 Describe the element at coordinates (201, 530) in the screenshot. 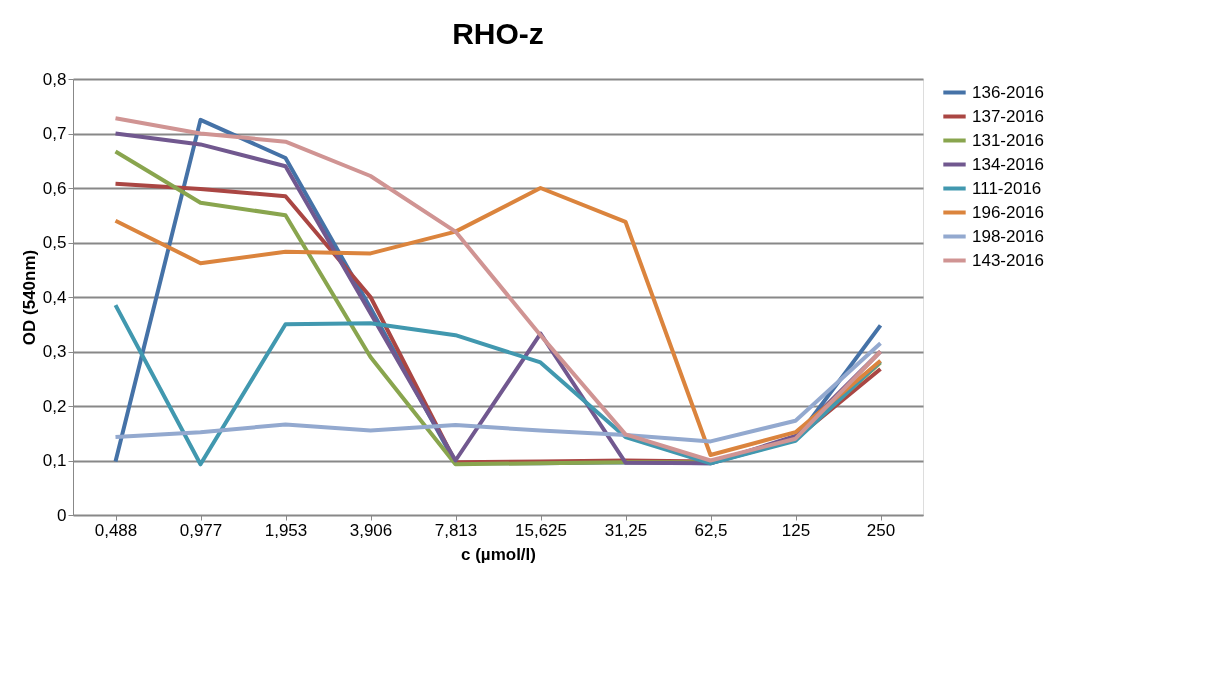

I see `x-tick-label: 0,977` at that location.